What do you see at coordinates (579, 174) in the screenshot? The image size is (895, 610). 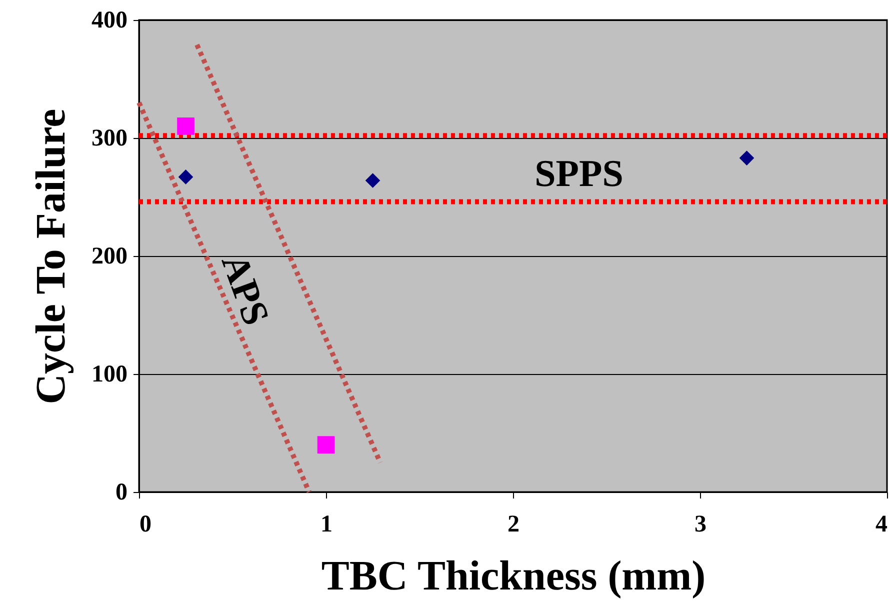 I see `annotation: SPPS` at bounding box center [579, 174].